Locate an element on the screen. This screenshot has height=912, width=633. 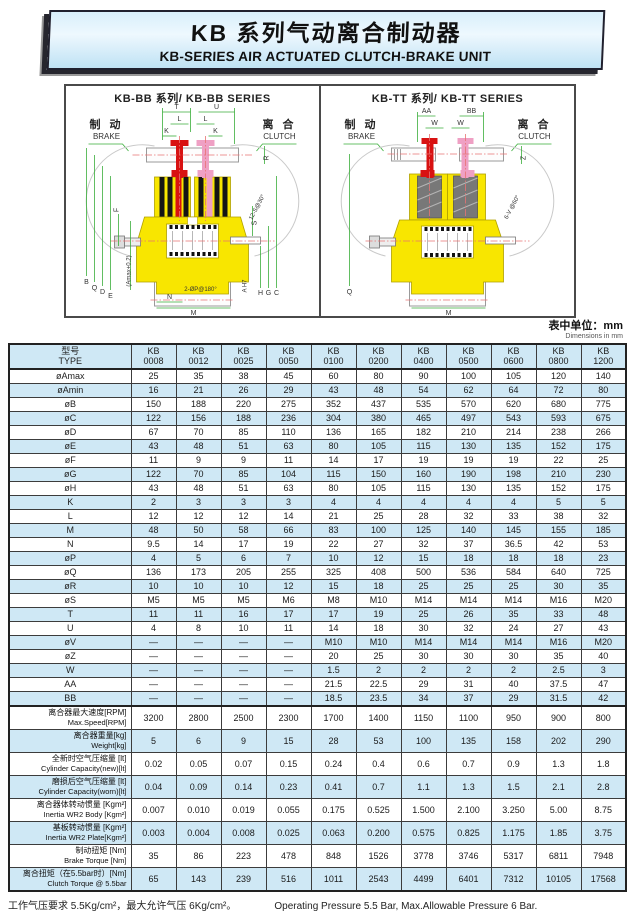
value-cell: 43 is located at coordinates (603, 628).